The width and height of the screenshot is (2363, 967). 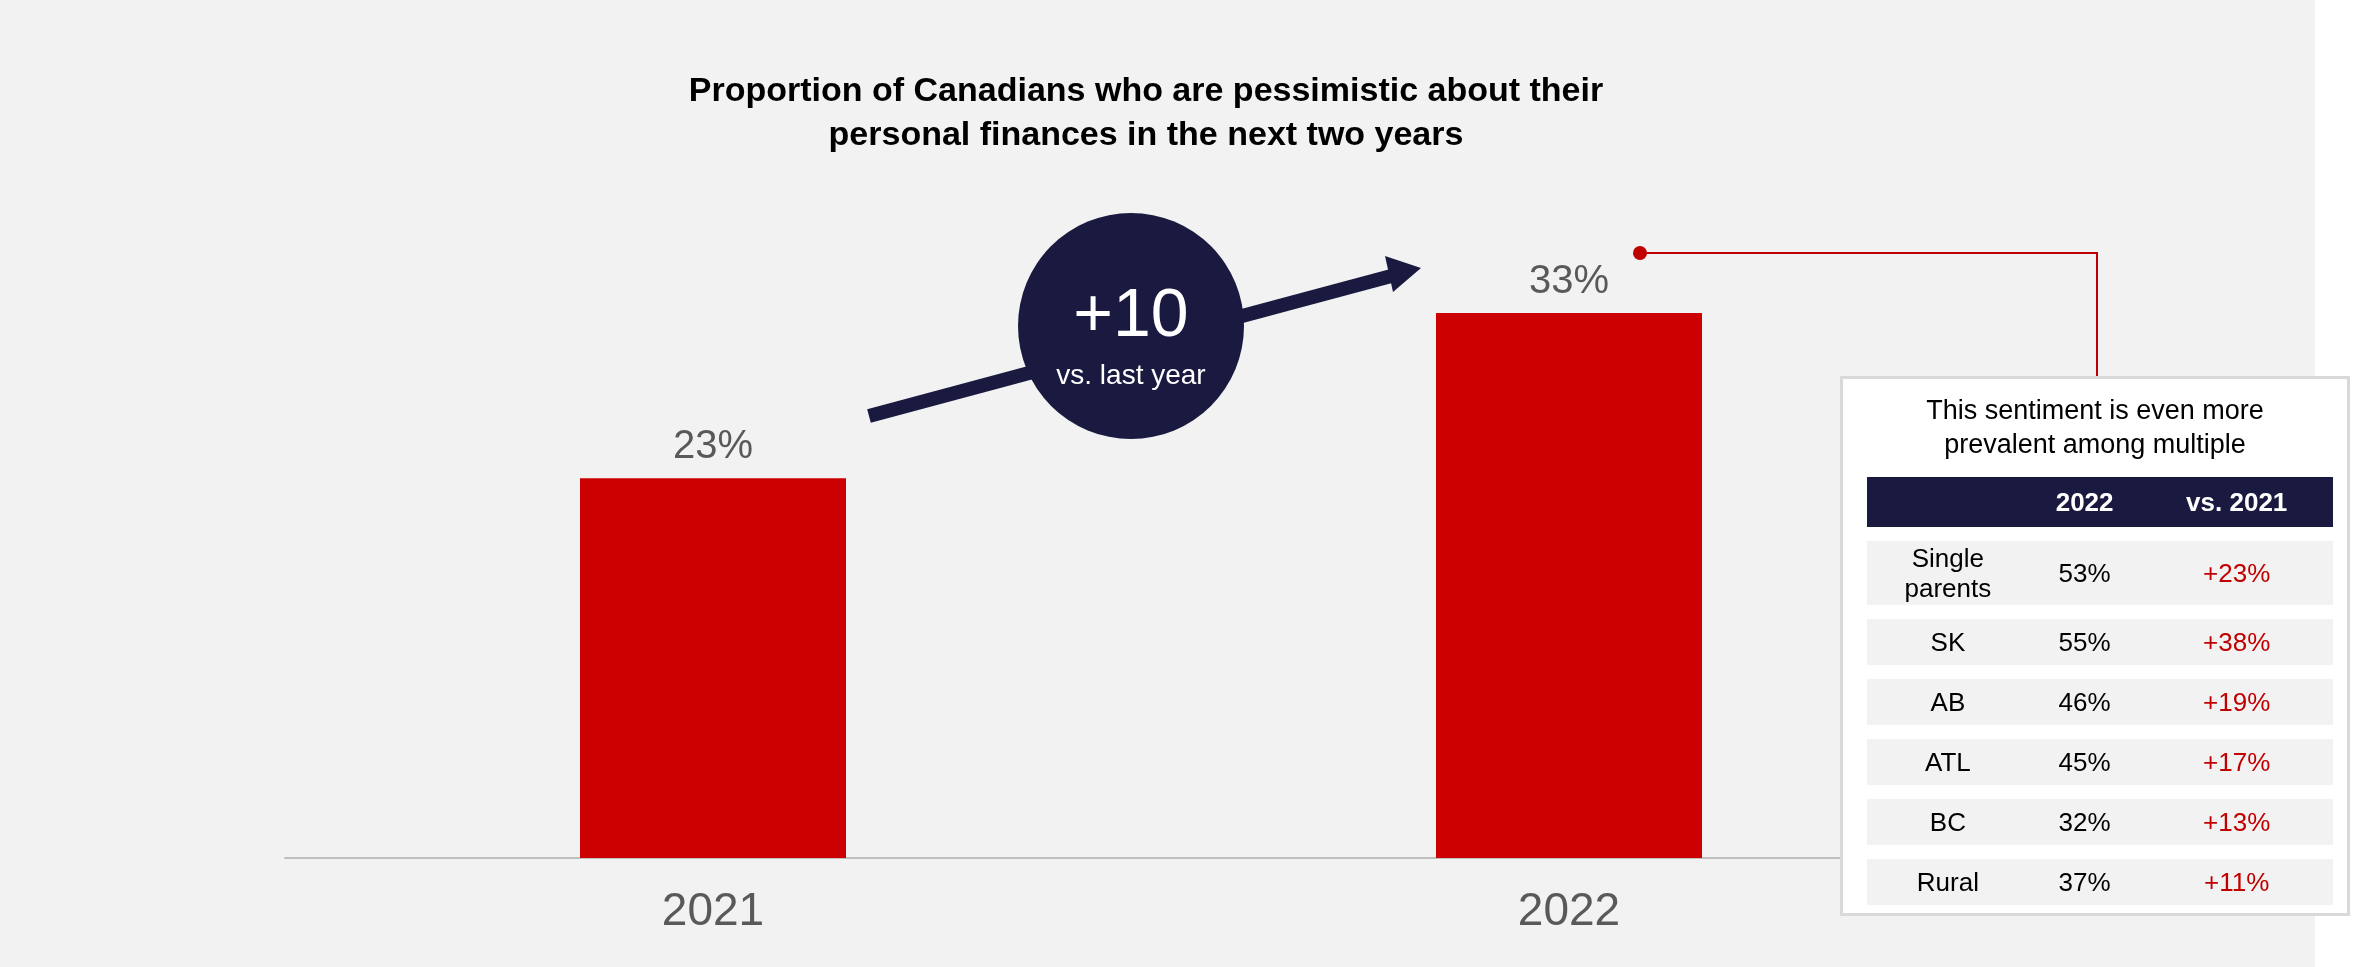 I want to click on x-tick-label: 2021, so click(x=713, y=909).